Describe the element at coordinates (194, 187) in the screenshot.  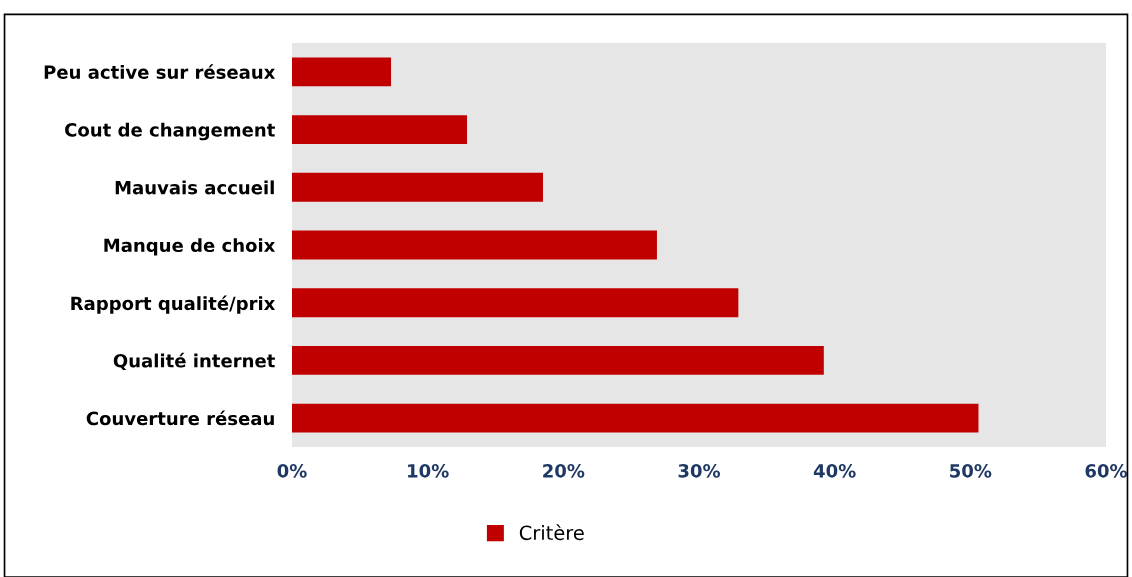
I see `y-tick-label: Mauvais accueil` at that location.